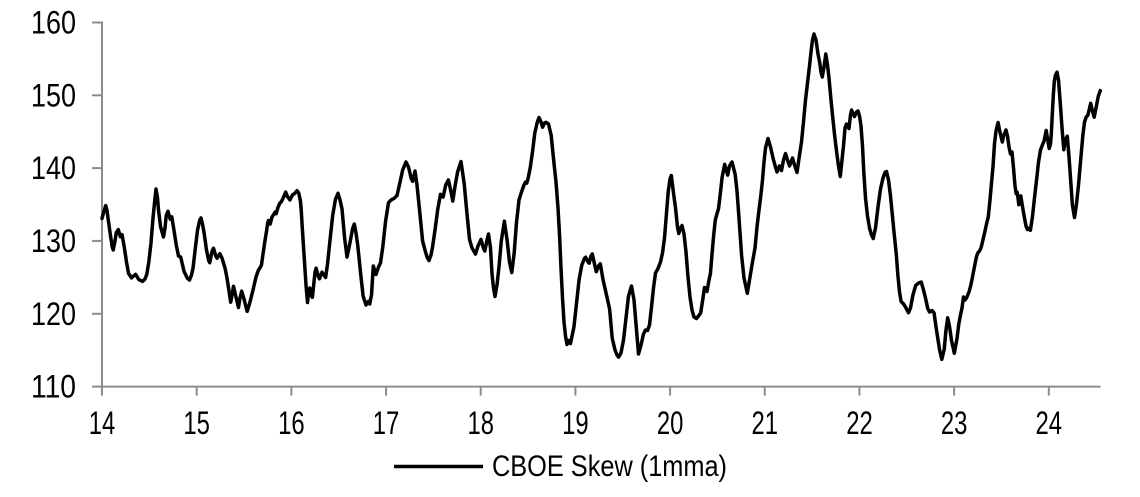 Image resolution: width=1140 pixels, height=497 pixels. Describe the element at coordinates (53, 314) in the screenshot. I see `svg-text: 120` at that location.